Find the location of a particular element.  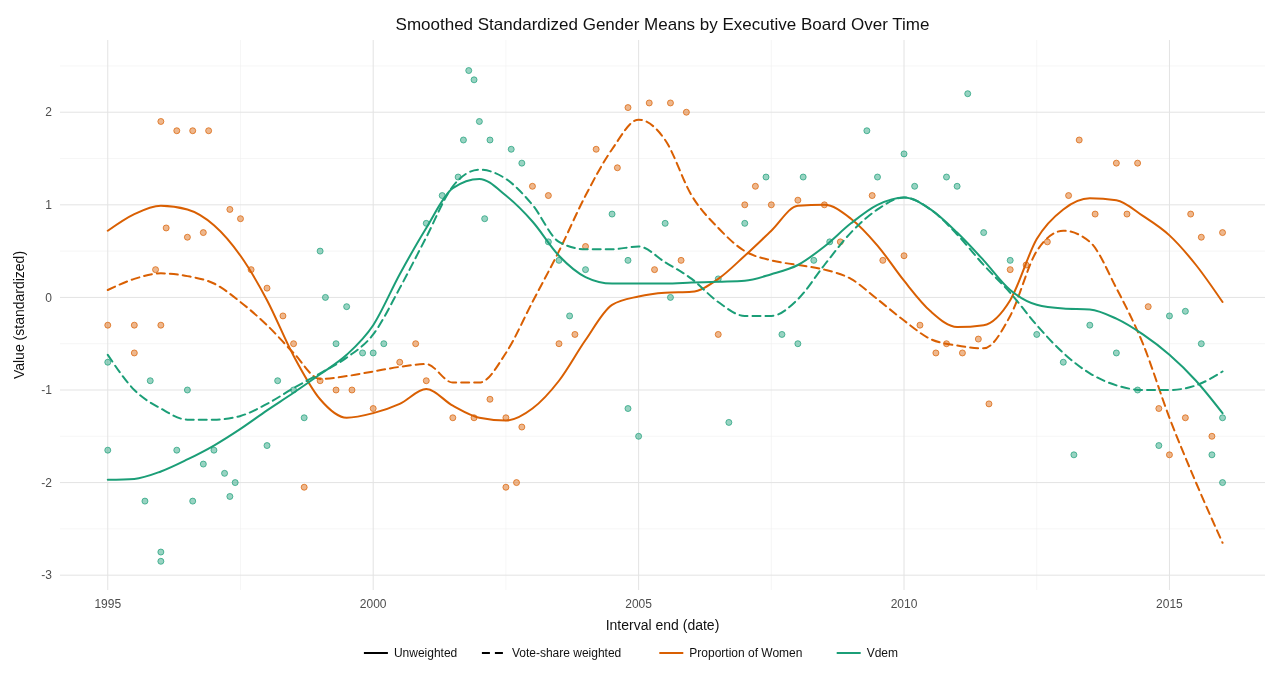

y-axis-title: Value (standardized) is located at coordinates (19, 315).